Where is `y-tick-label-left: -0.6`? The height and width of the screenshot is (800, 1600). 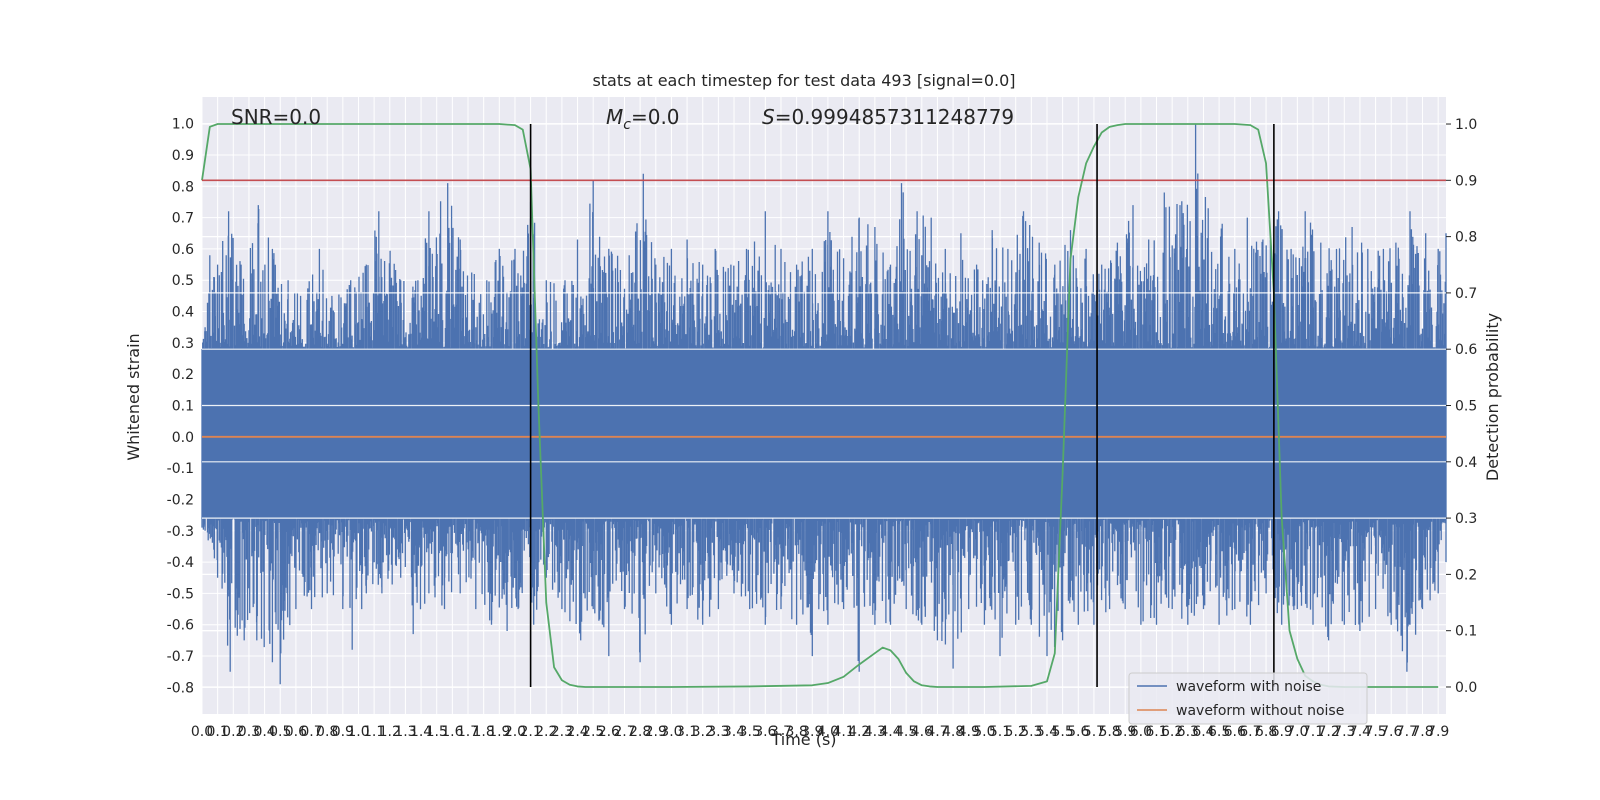 y-tick-label-left: -0.6 is located at coordinates (180, 626).